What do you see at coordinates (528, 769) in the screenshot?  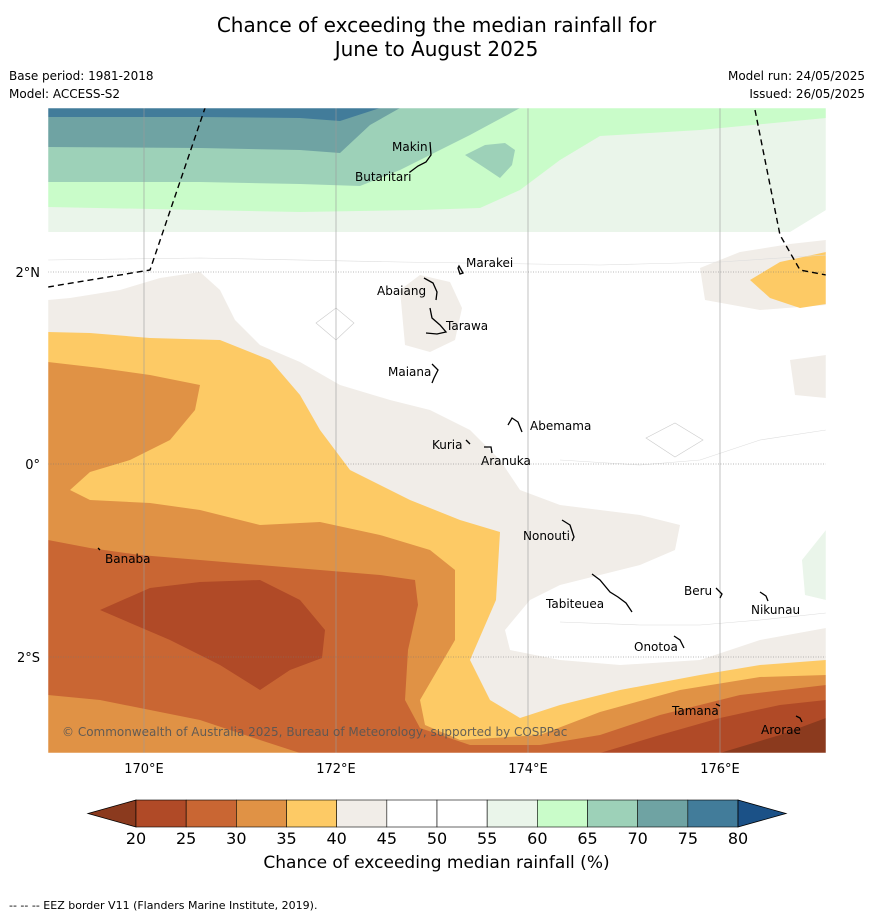 I see `lon-tick-174e: 174°E` at bounding box center [528, 769].